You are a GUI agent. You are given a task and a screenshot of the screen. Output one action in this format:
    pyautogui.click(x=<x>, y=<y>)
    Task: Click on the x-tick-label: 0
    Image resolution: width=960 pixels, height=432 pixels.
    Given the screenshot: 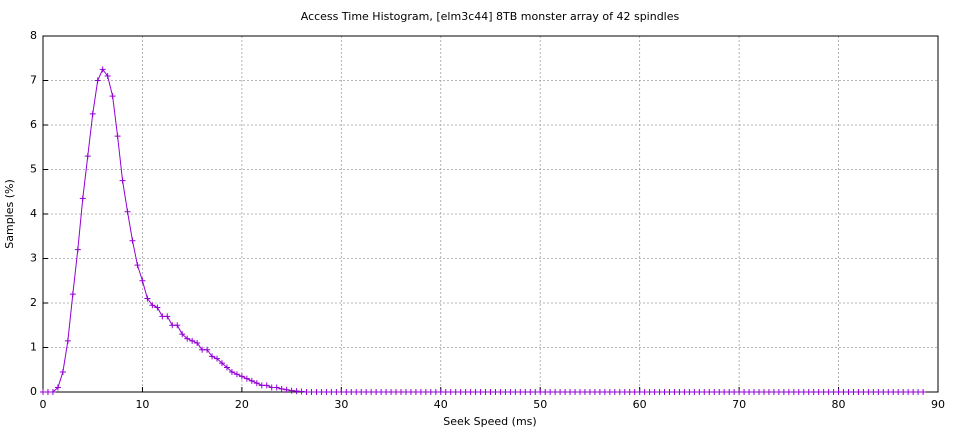 What is the action you would take?
    pyautogui.click(x=43, y=404)
    